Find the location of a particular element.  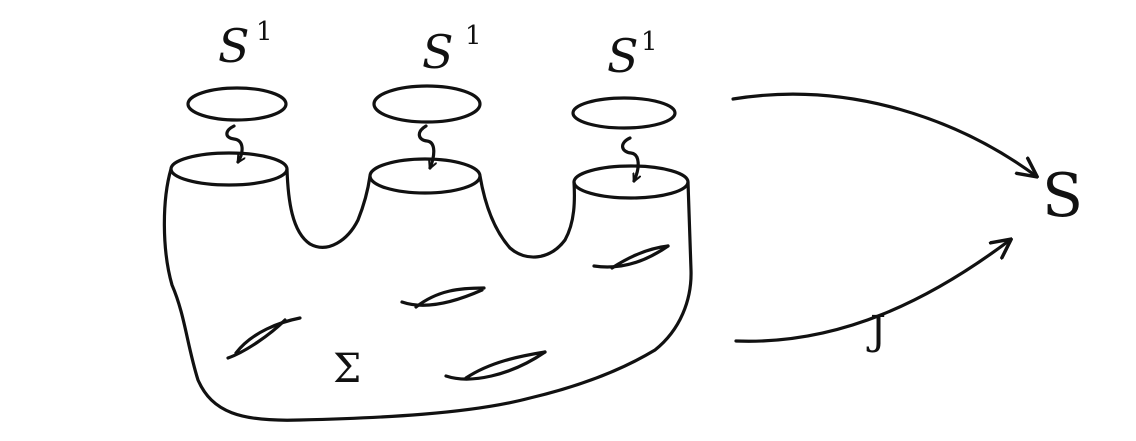

circle-label-1-base: S is located at coordinates (234, 46).